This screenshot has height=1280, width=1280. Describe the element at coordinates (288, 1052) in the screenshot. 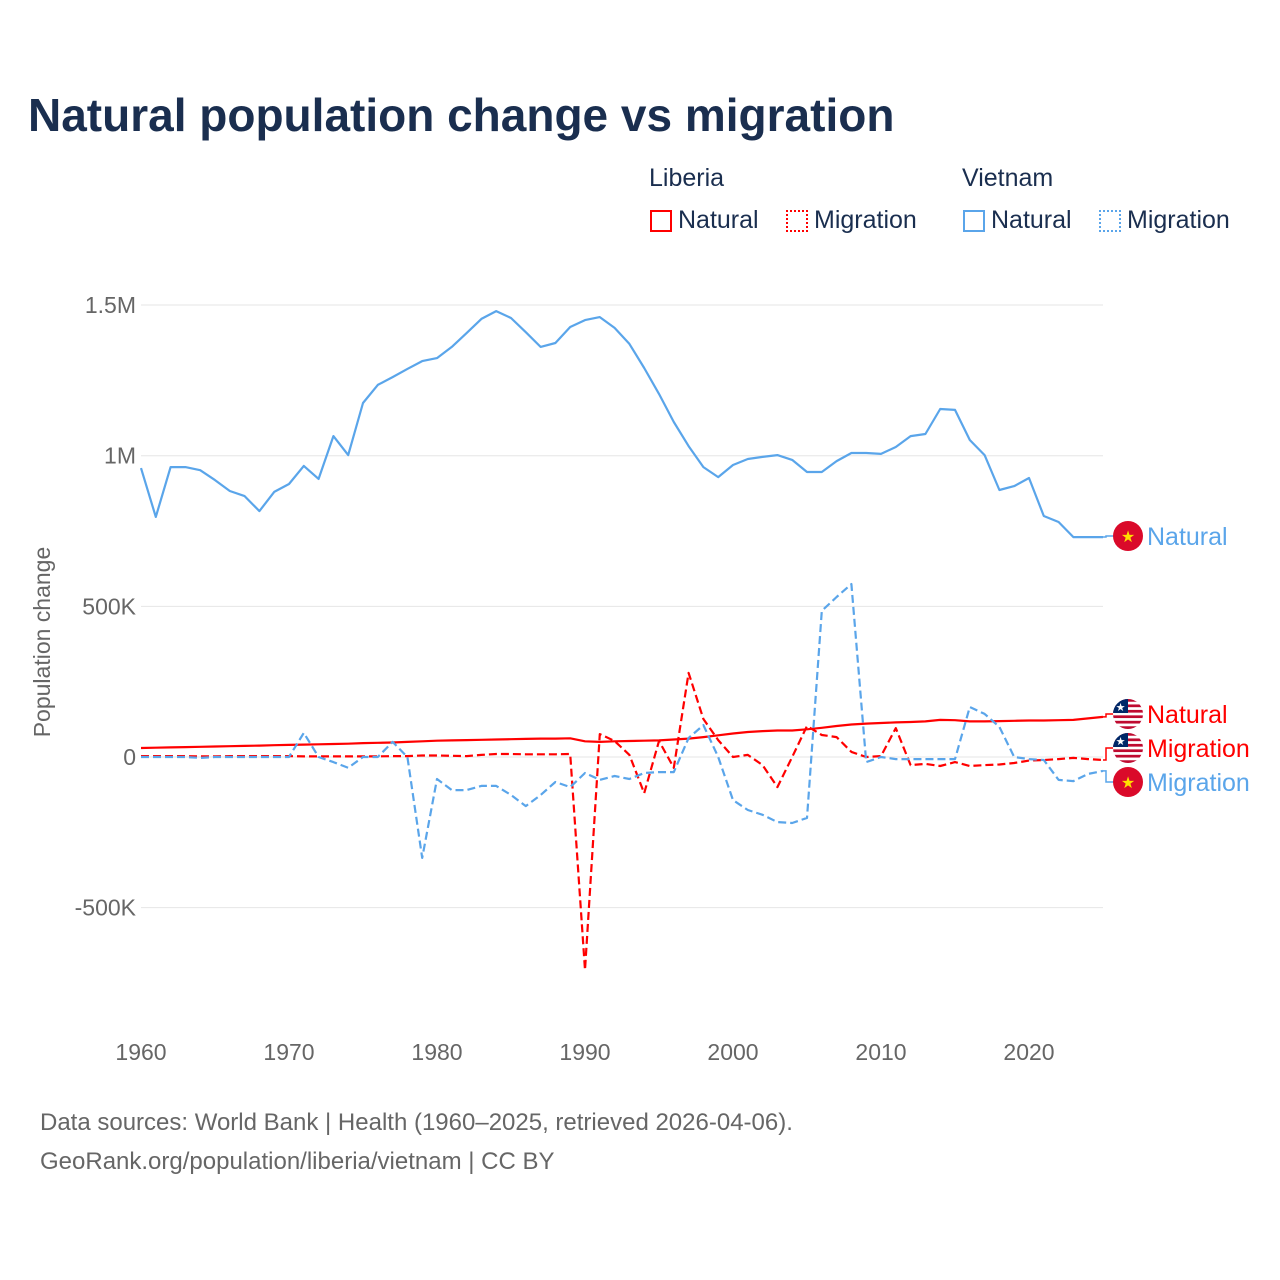

I see `x-tick-label: 1970` at that location.